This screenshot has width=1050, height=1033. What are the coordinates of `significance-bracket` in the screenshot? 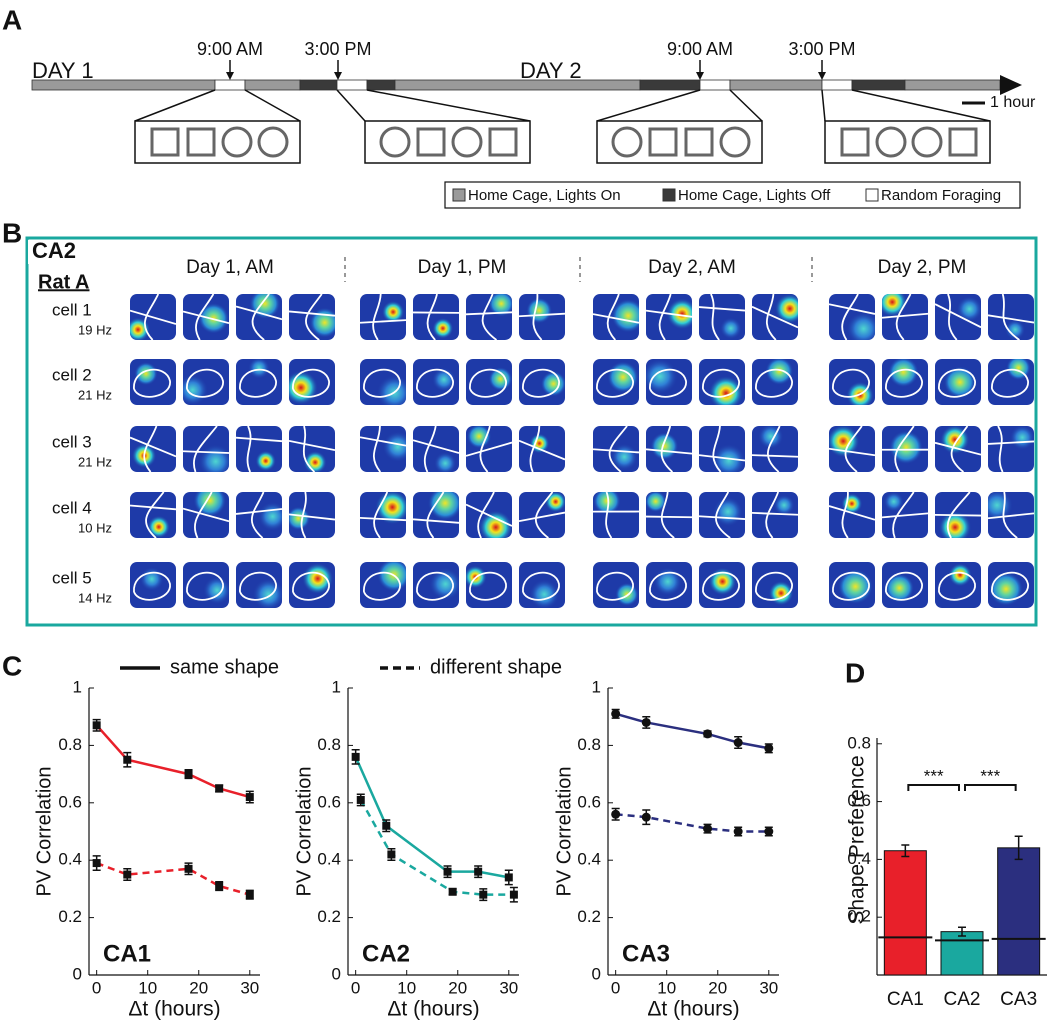 It's located at (933, 787).